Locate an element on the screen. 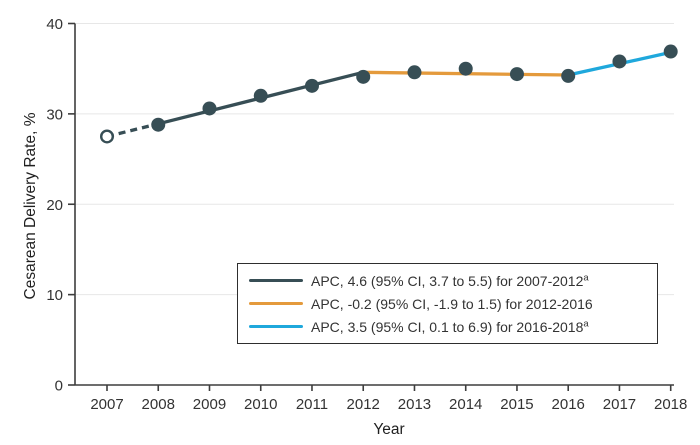 The image size is (700, 445). x-tick-label: 2014 is located at coordinates (465, 404).